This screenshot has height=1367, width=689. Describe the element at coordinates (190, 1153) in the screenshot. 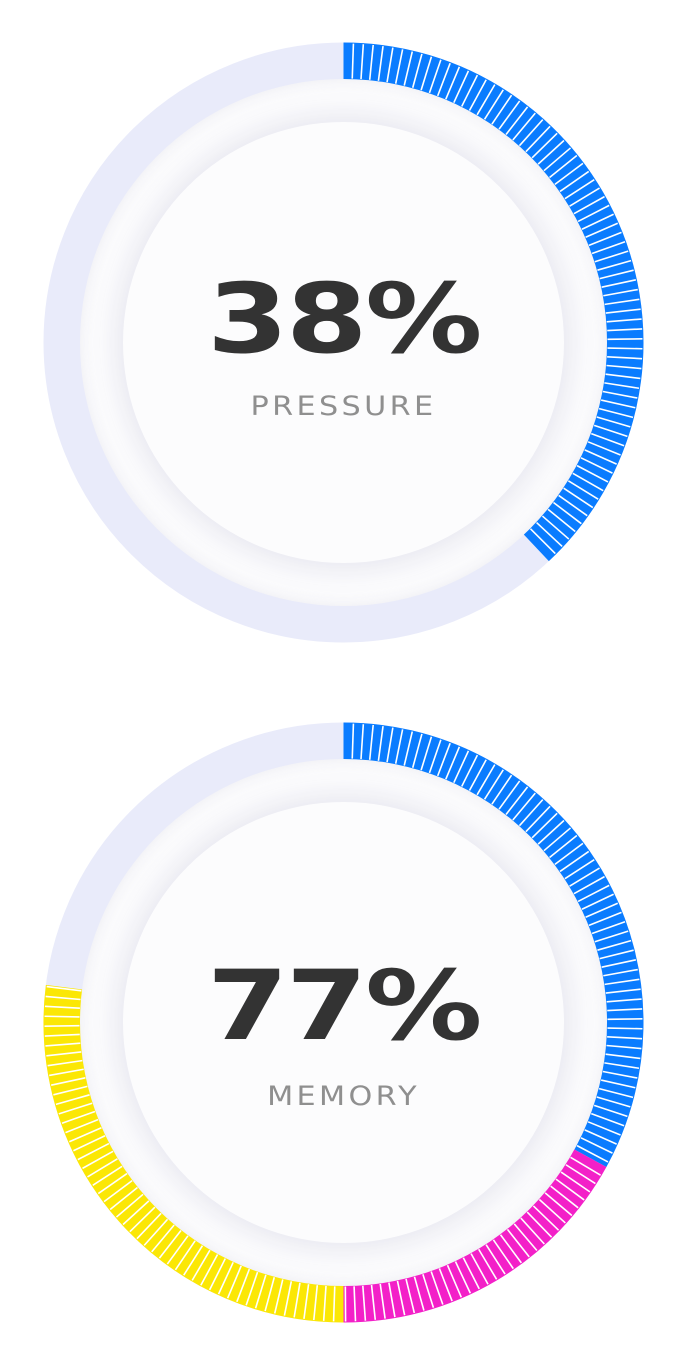

I see `memory-segment-3-ticks` at that location.